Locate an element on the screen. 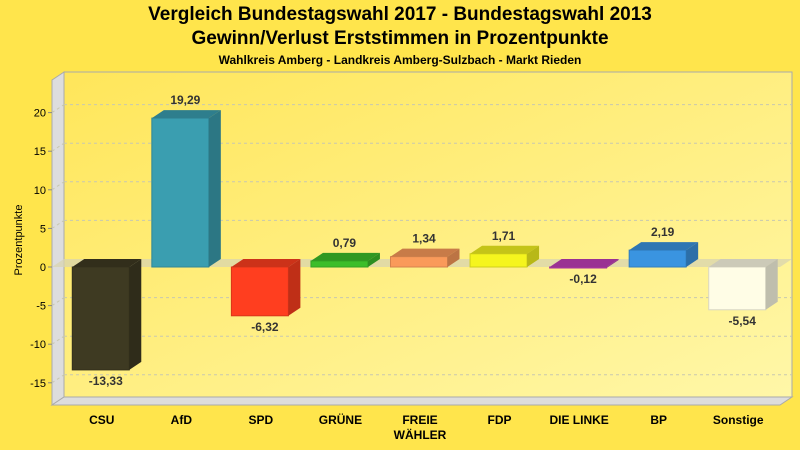 This screenshot has height=450, width=800. data-label: 1,34 is located at coordinates (424, 239).